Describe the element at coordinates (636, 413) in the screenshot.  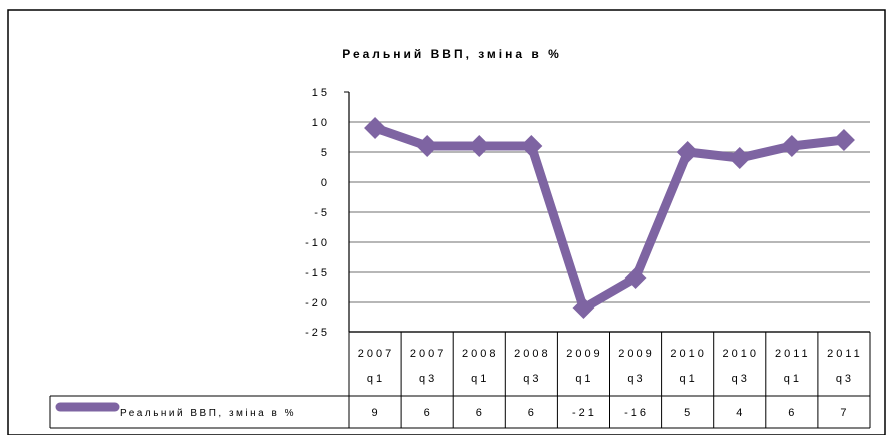
I see `data-value-label: -16` at that location.